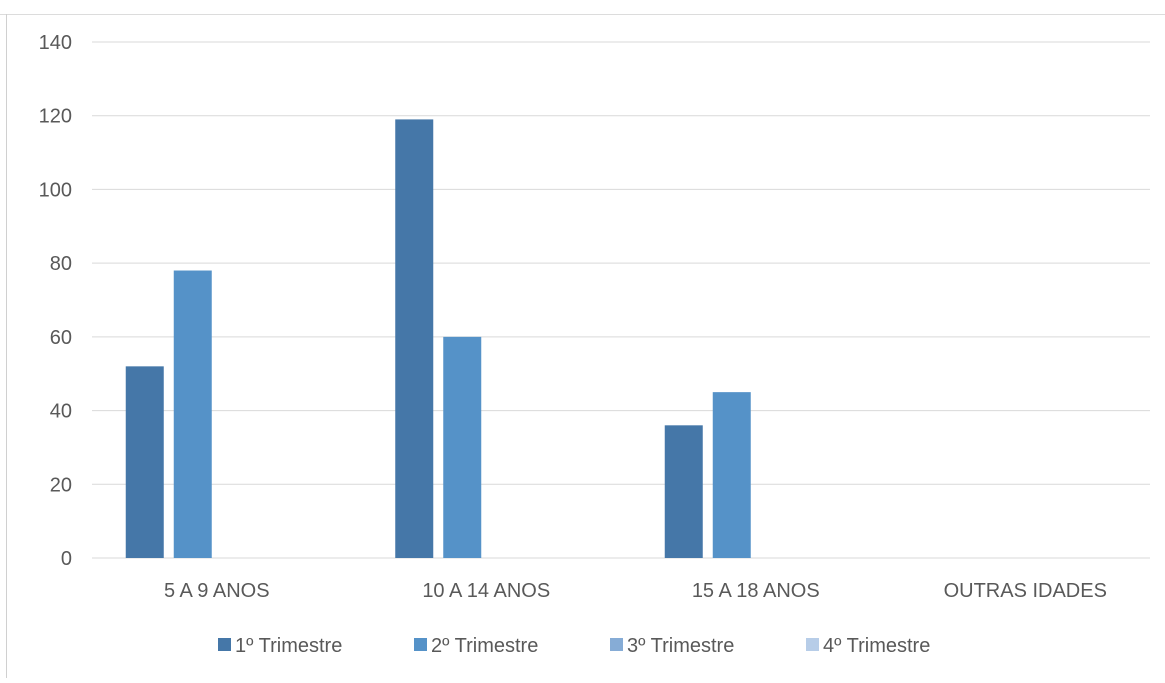 This screenshot has height=683, width=1165. I want to click on y-tick-label: 60, so click(61, 338).